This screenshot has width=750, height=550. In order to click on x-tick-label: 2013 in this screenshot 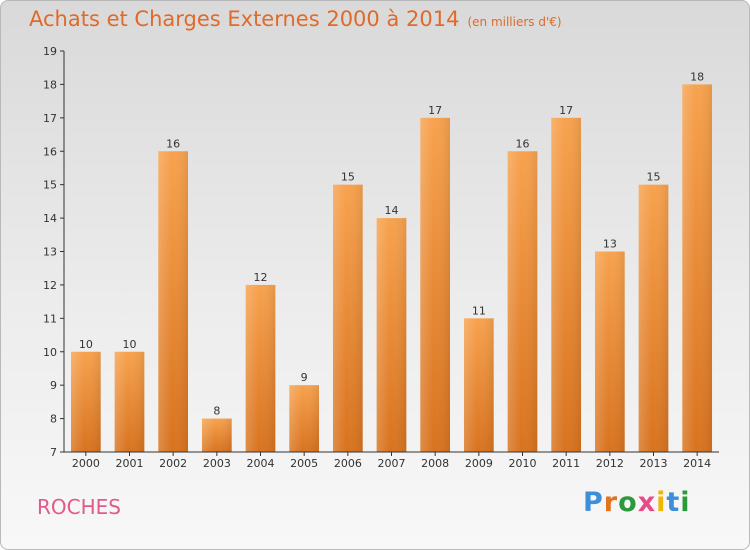, I will do `click(654, 463)`.